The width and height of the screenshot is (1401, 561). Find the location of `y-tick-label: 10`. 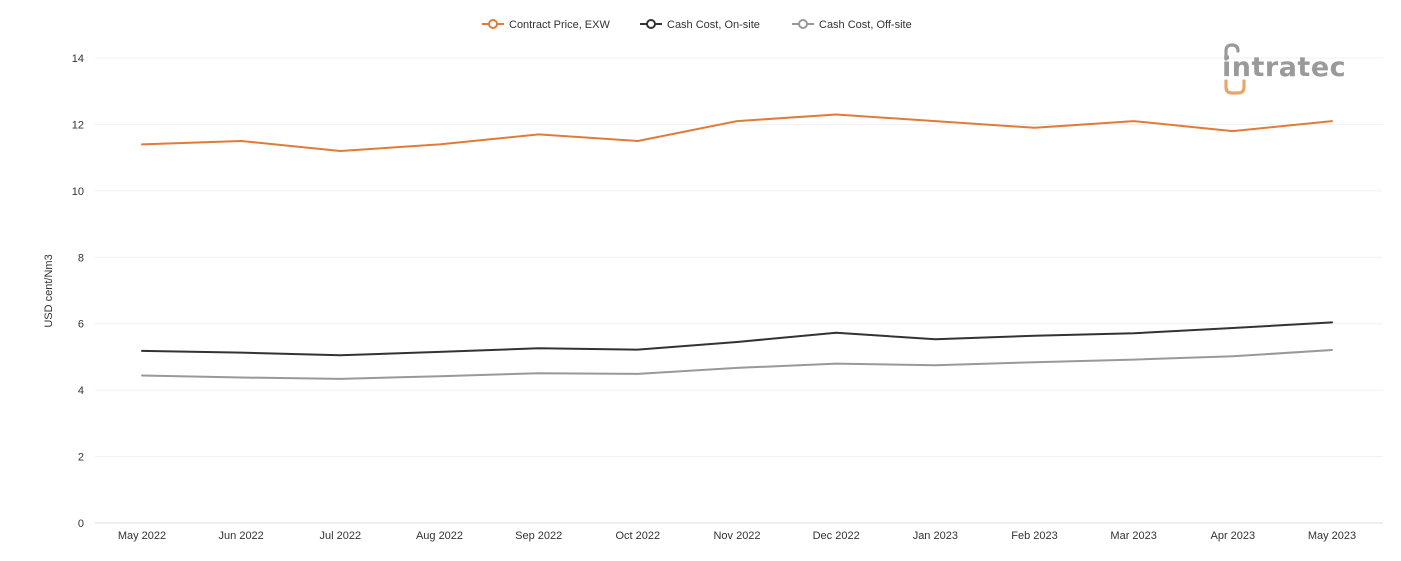

y-tick-label: 10 is located at coordinates (78, 192).